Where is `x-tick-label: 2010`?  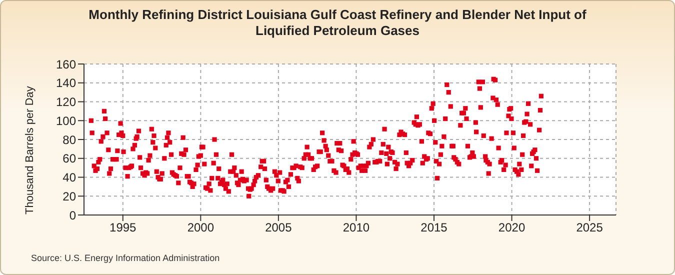
x-tick-label: 2010 is located at coordinates (356, 227).